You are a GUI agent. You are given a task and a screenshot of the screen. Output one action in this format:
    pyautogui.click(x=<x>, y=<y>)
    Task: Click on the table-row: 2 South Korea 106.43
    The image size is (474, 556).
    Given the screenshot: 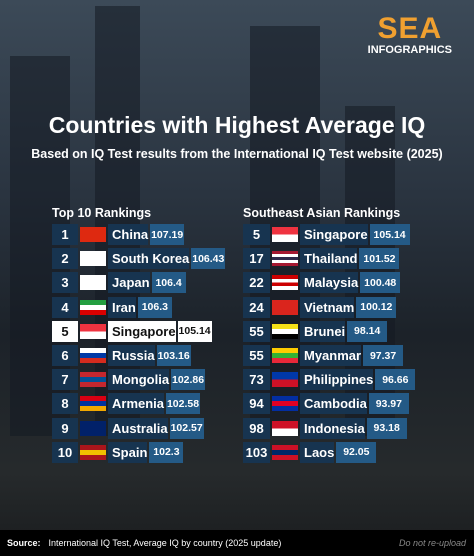 What is the action you would take?
    pyautogui.click(x=139, y=259)
    